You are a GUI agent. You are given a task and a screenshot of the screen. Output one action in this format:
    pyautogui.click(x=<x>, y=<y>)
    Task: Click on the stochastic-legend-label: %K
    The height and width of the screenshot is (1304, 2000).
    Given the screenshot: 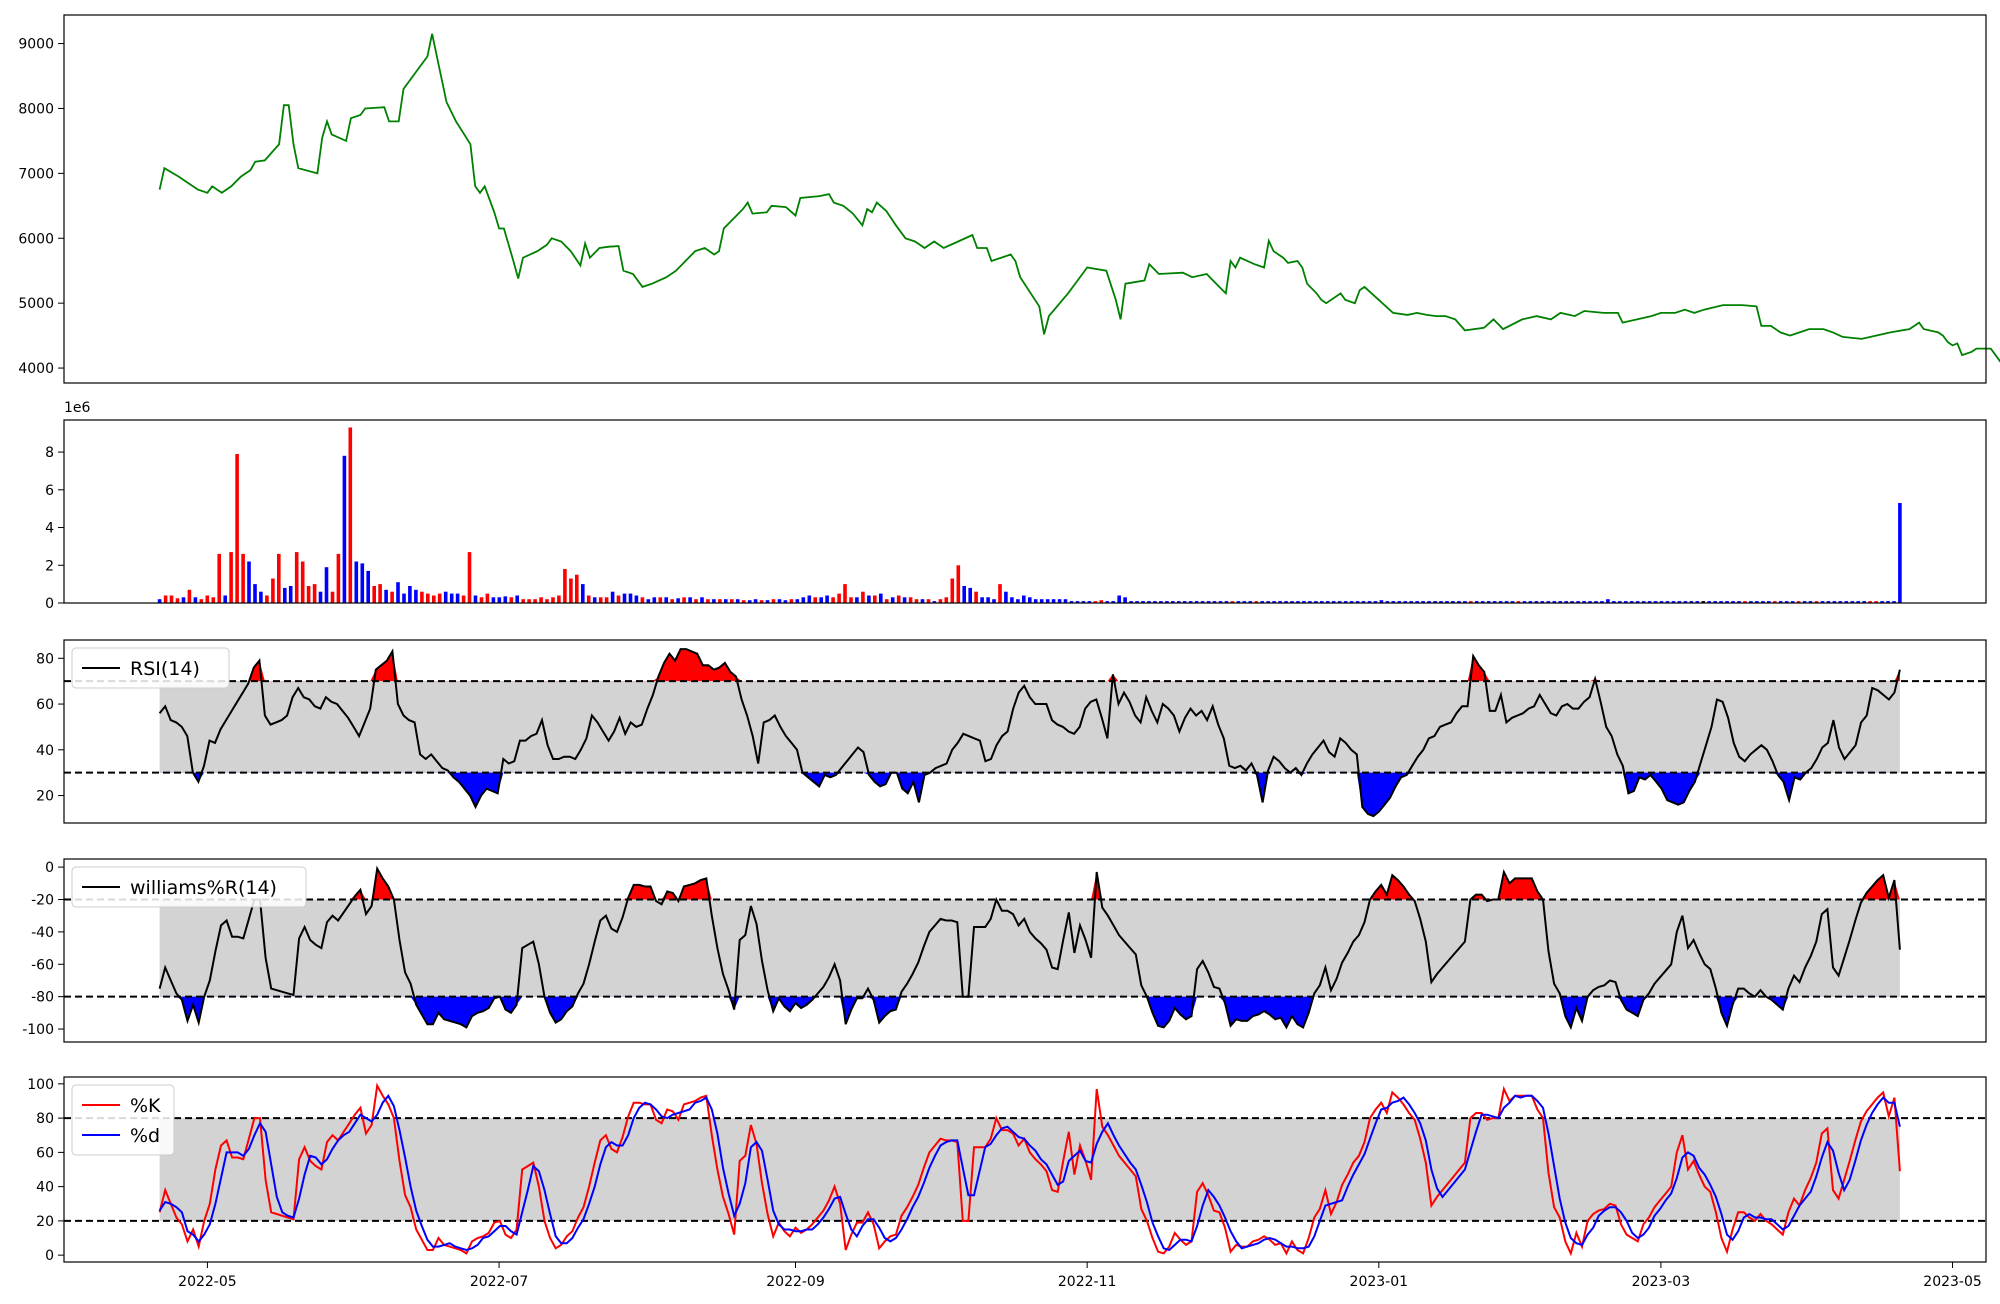 What is the action you would take?
    pyautogui.click(x=145, y=1106)
    